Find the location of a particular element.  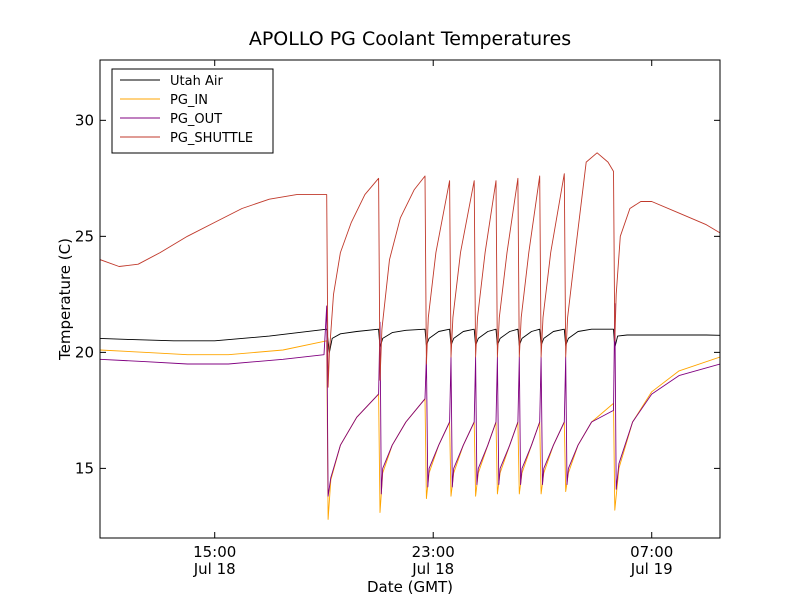

x-tick-time-label: 07:00 is located at coordinates (651, 552).